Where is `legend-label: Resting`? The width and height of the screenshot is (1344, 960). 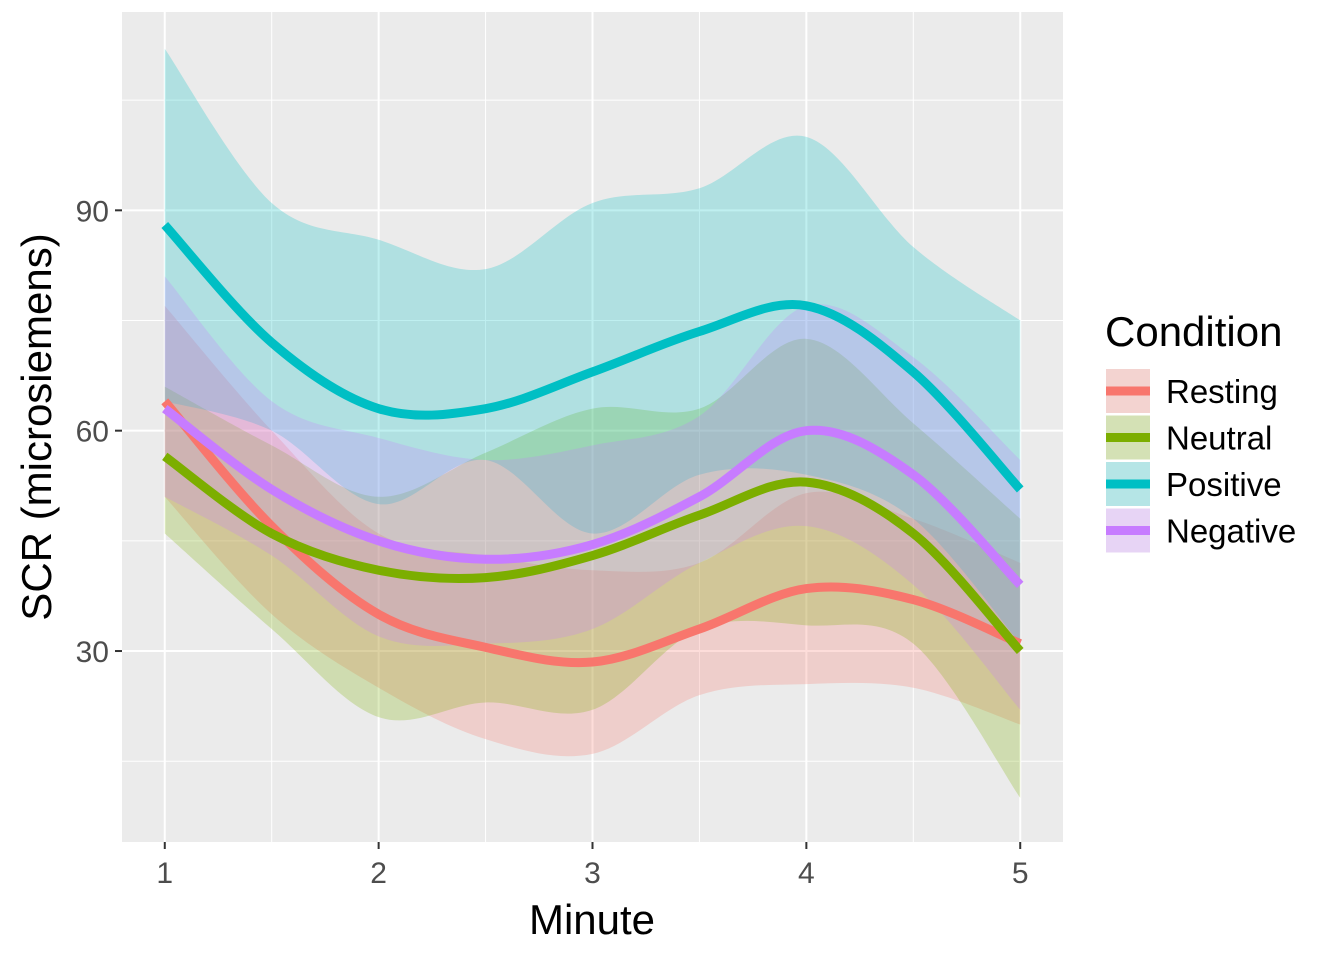 legend-label: Resting is located at coordinates (1222, 391).